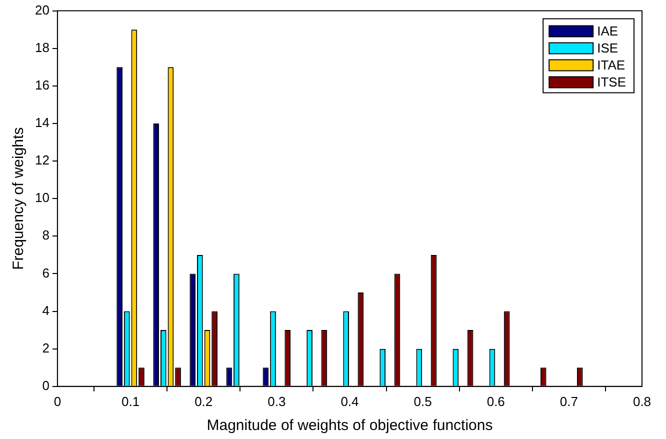  I want to click on y-tick-label: 0, so click(46, 385).